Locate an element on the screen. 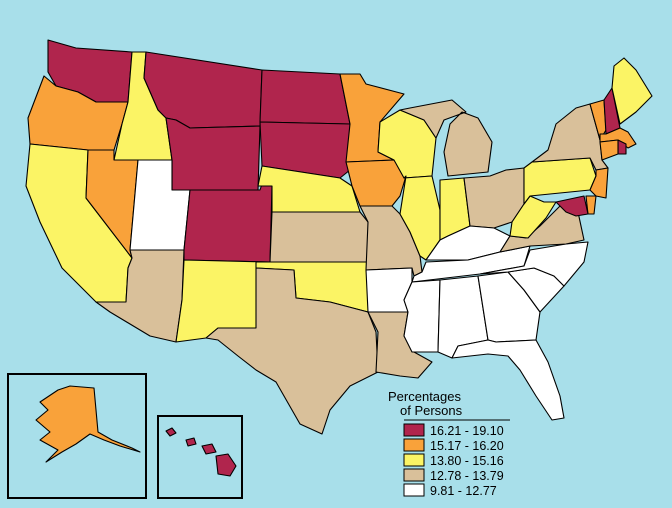  state-hawaii is located at coordinates (171, 432).